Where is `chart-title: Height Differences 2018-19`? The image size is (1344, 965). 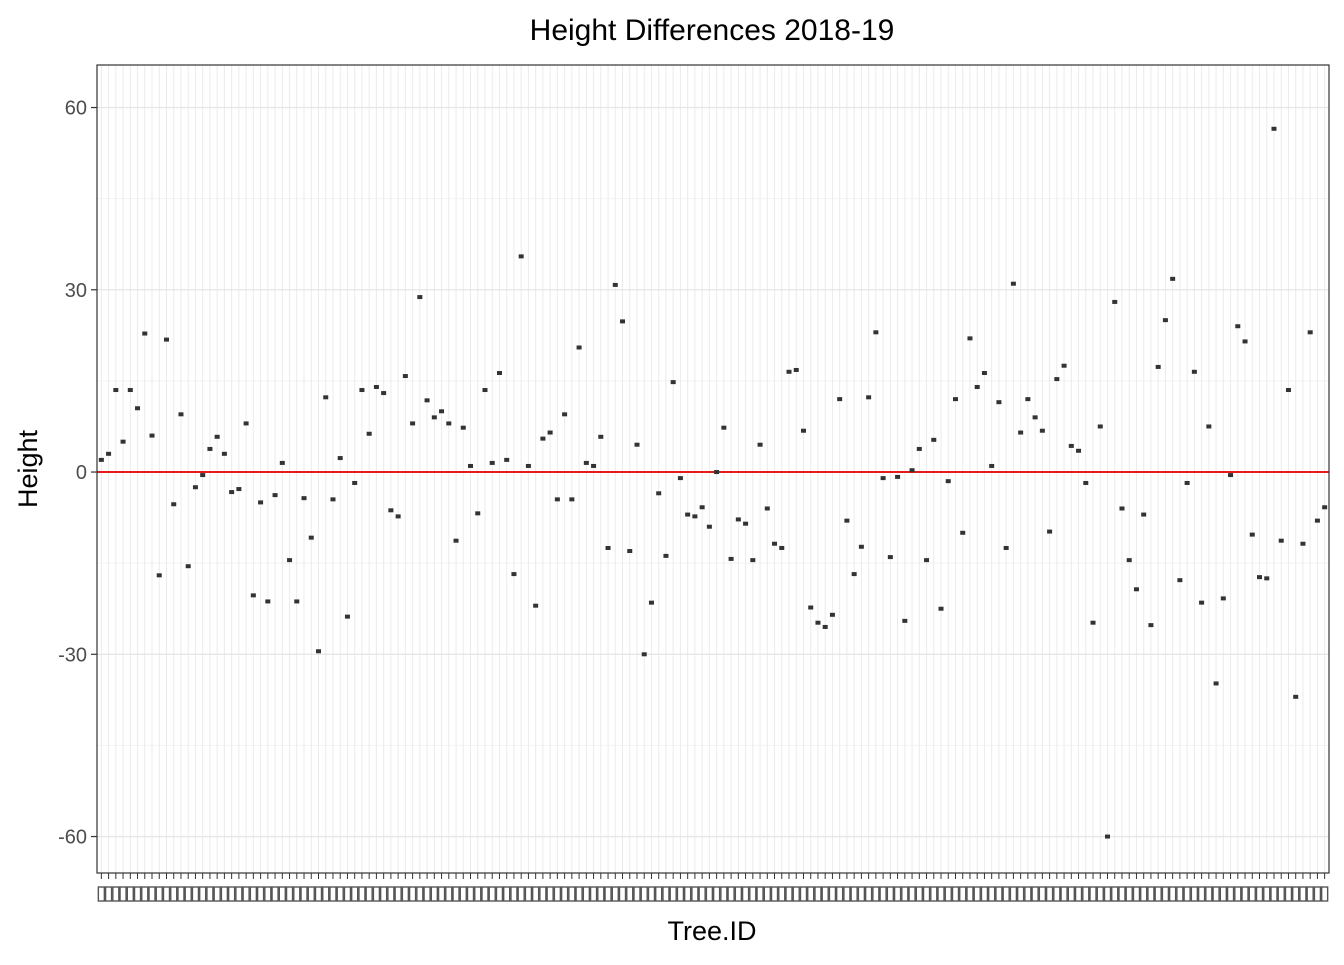 chart-title: Height Differences 2018-19 is located at coordinates (712, 30).